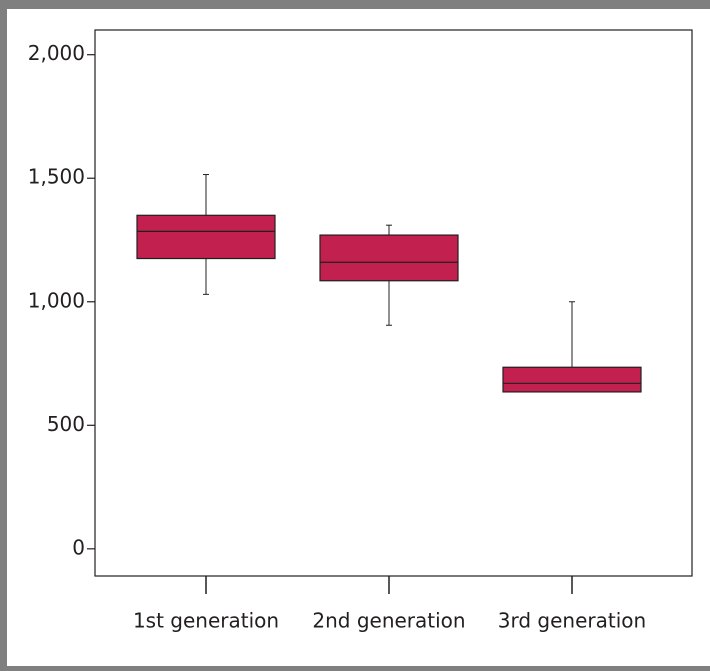  I want to click on x-tick-label: 1st generation, so click(206, 621).